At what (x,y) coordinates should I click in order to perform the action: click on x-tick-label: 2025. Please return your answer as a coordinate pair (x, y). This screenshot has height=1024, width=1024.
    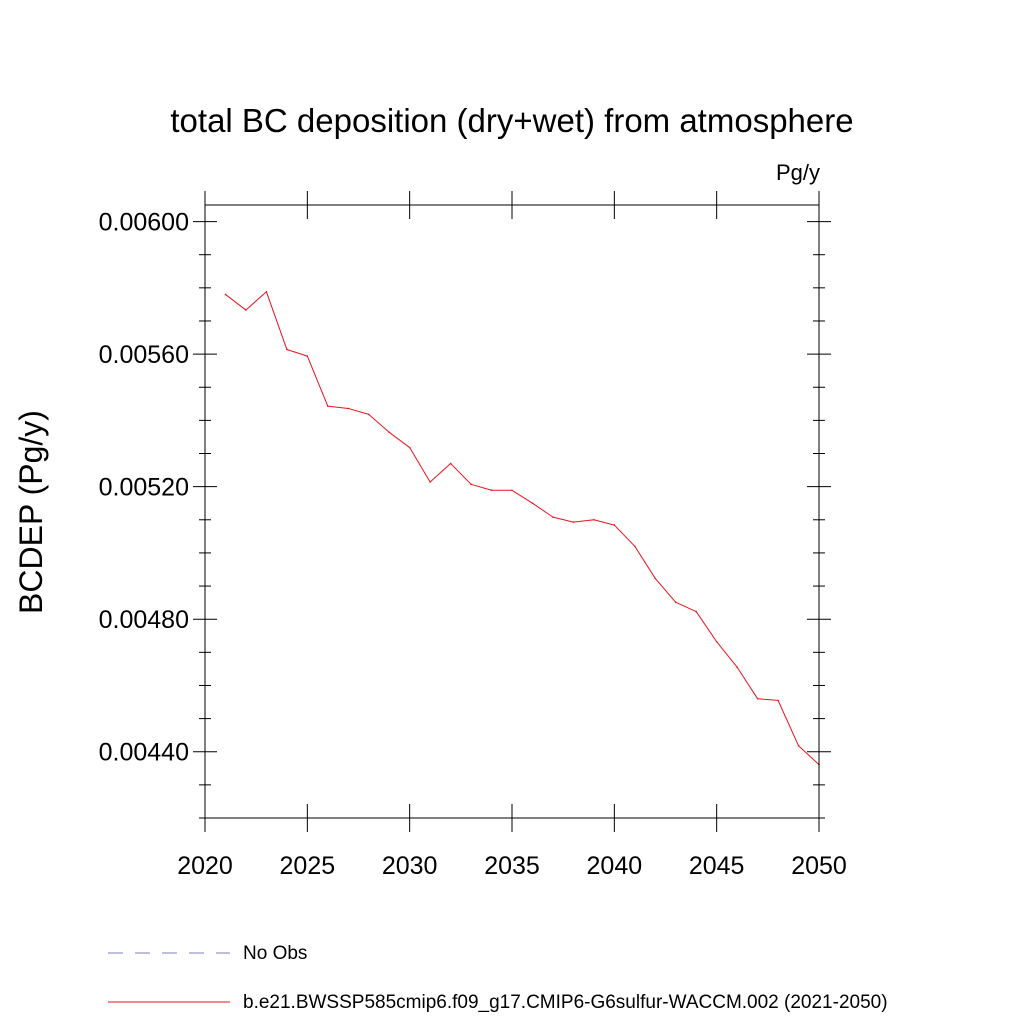
    Looking at the image, I should click on (308, 866).